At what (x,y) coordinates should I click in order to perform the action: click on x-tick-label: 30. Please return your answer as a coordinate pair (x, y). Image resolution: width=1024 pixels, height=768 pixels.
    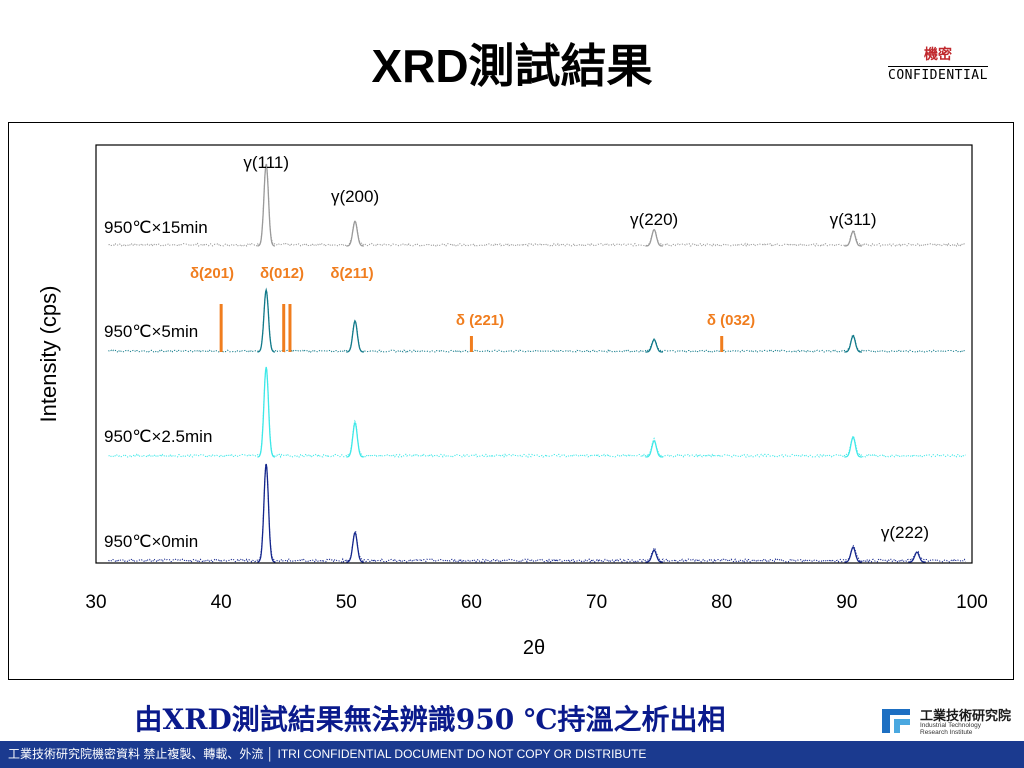
    Looking at the image, I should click on (95, 602).